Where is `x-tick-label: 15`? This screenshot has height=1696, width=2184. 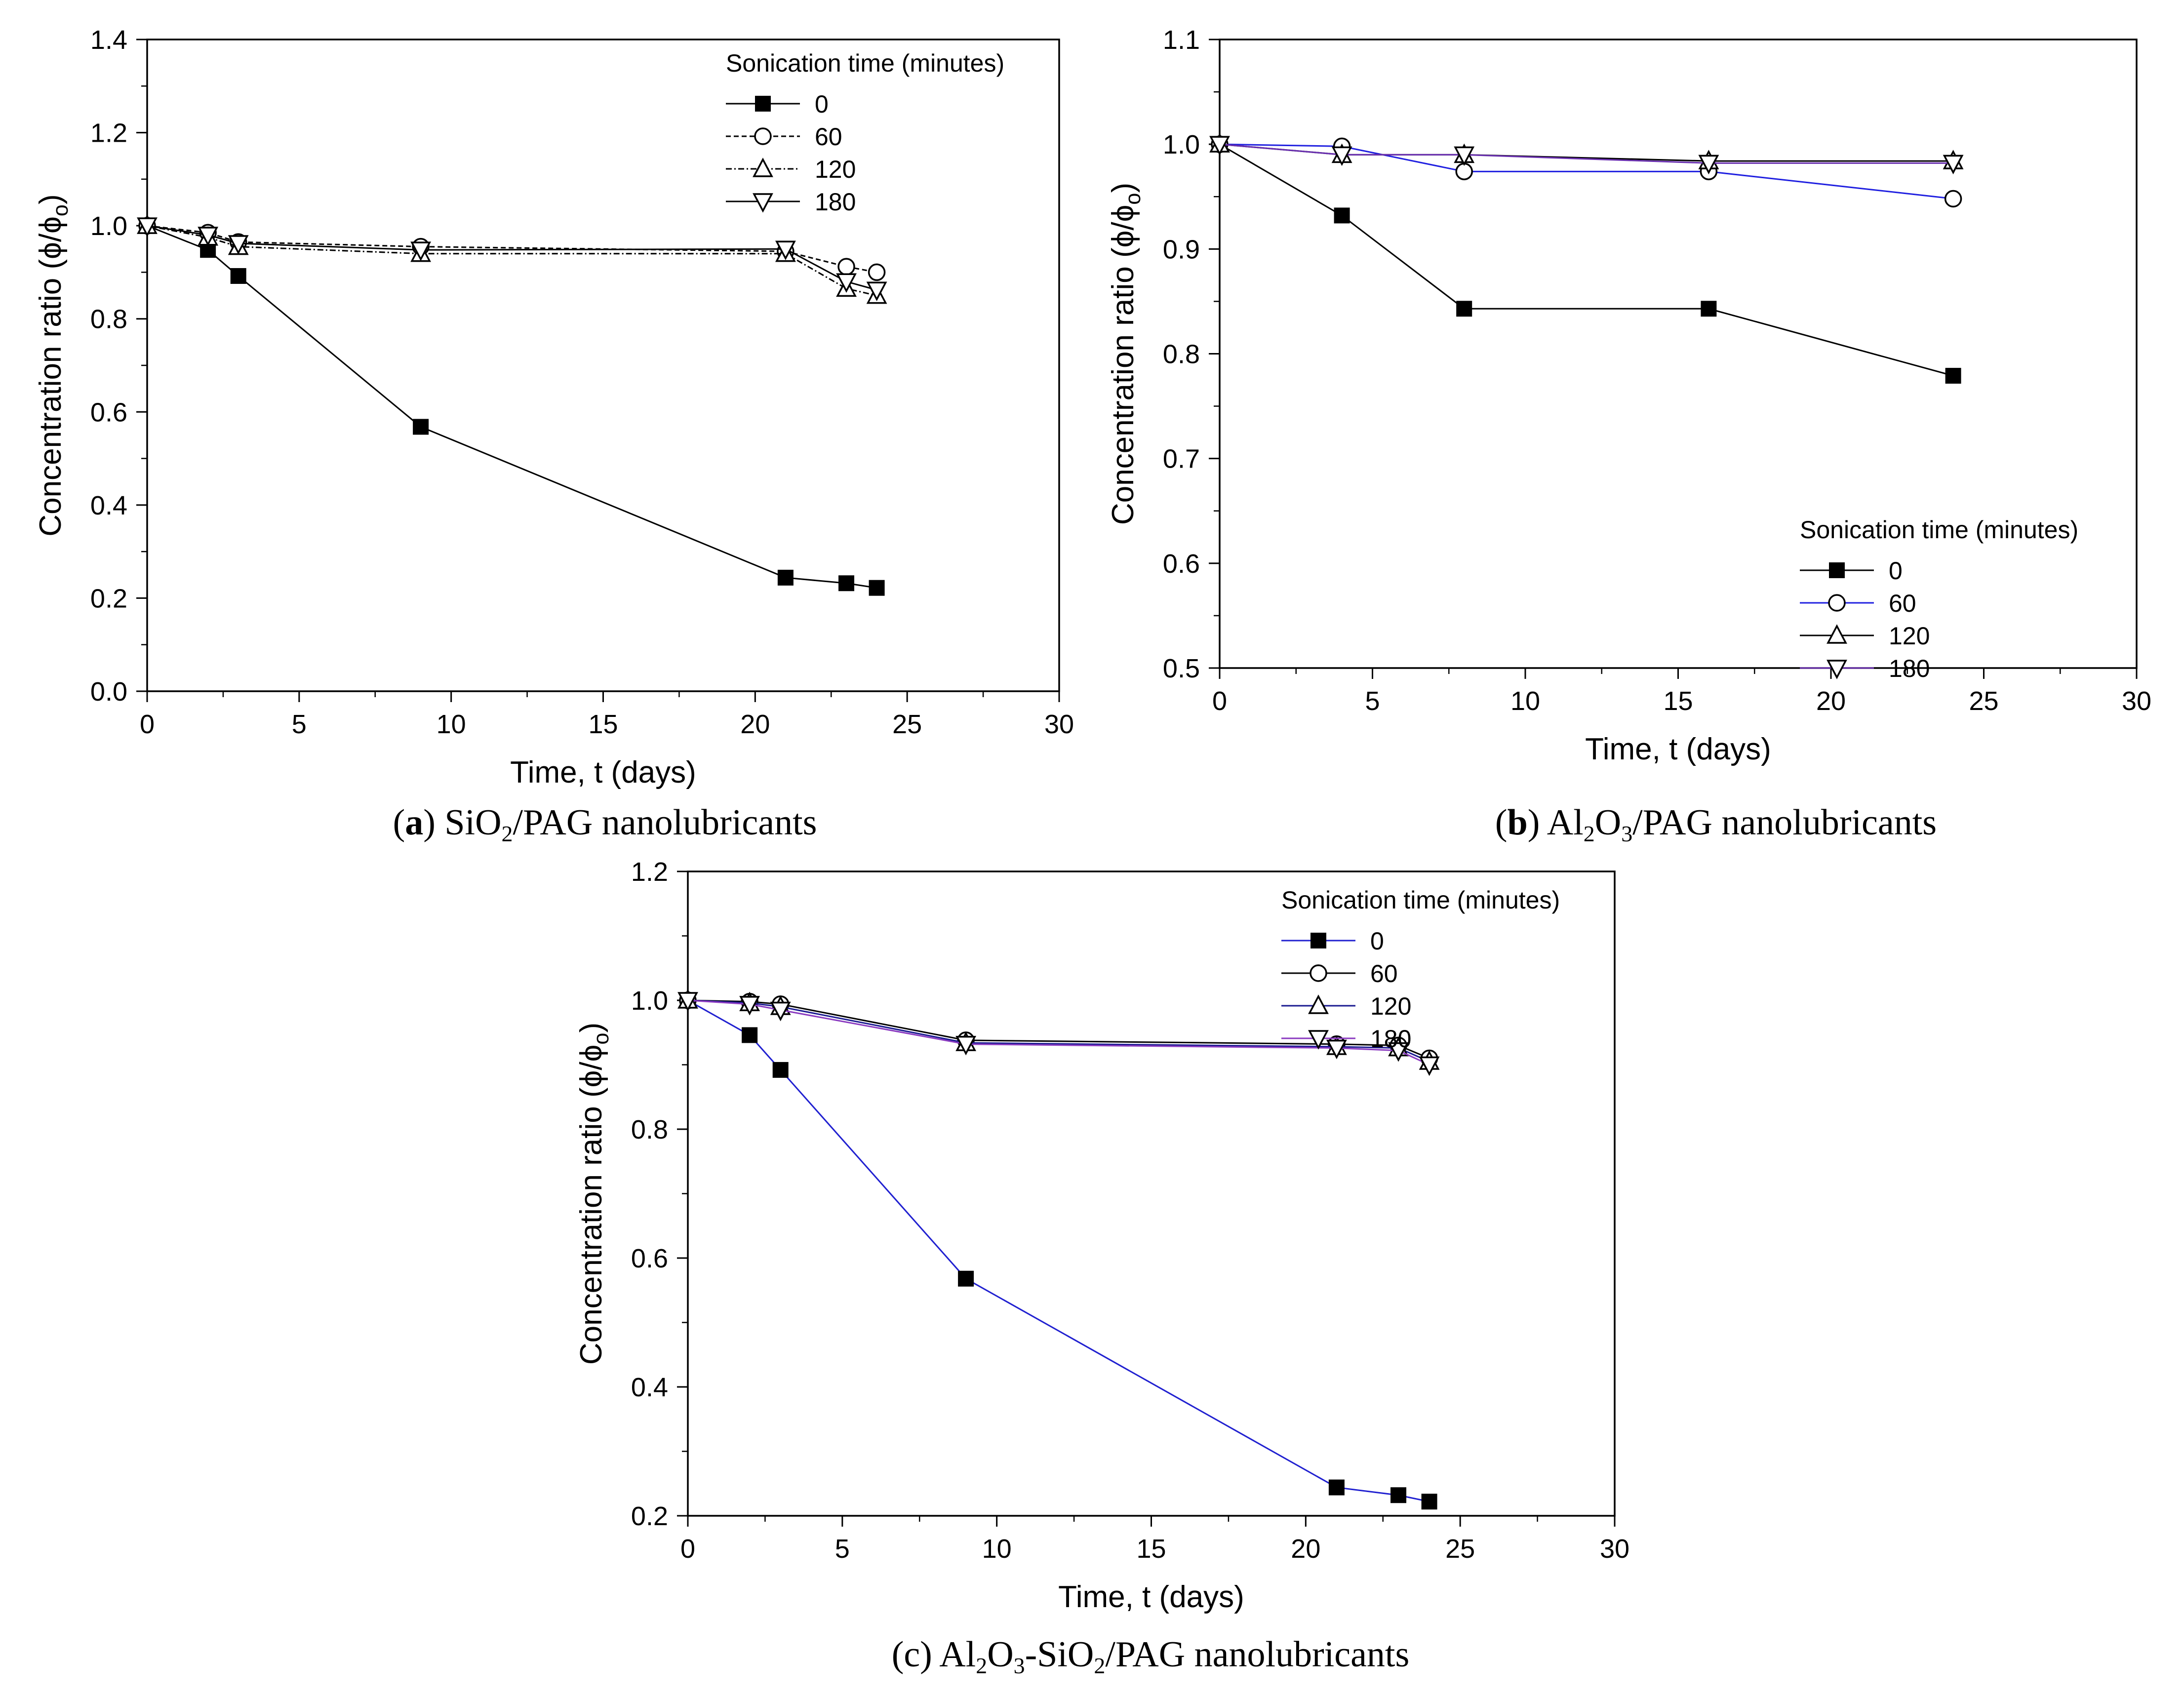
x-tick-label: 15 is located at coordinates (1151, 1549).